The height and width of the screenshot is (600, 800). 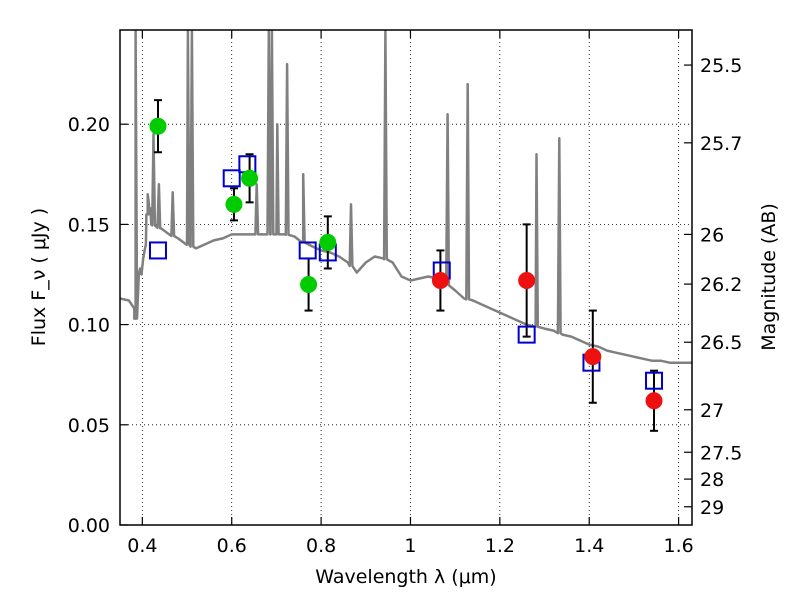 What do you see at coordinates (405, 577) in the screenshot?
I see `x-axis-title: Wavelength λ (μm)` at bounding box center [405, 577].